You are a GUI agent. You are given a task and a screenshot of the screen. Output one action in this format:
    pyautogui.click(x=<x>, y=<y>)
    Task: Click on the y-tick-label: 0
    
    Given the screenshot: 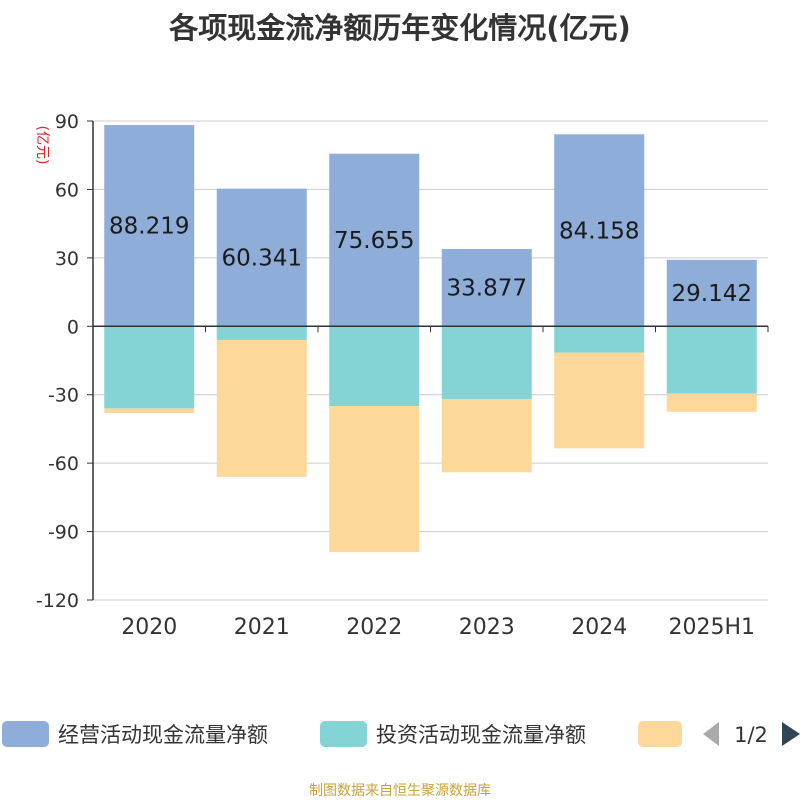 What is the action you would take?
    pyautogui.click(x=73, y=327)
    